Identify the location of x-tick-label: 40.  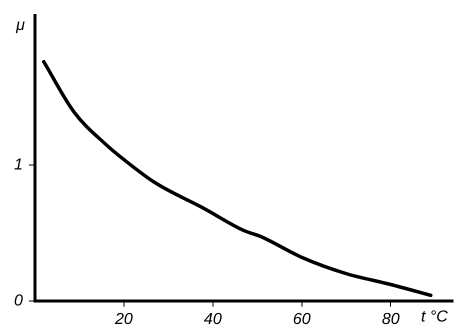
(213, 319).